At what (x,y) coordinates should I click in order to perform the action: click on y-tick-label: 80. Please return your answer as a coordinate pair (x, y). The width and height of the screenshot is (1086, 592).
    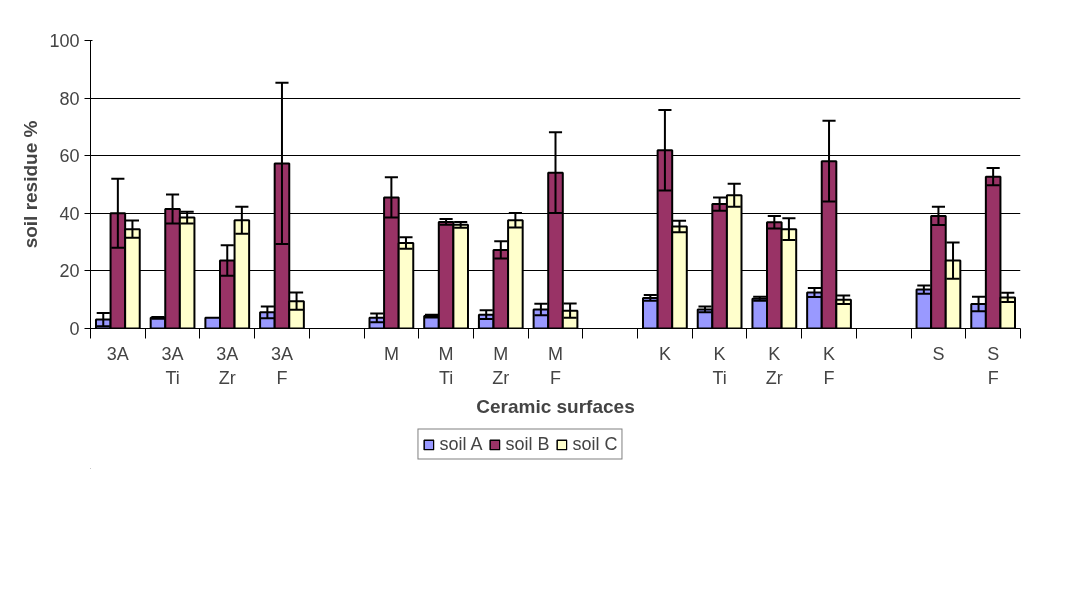
    Looking at the image, I should click on (69, 98).